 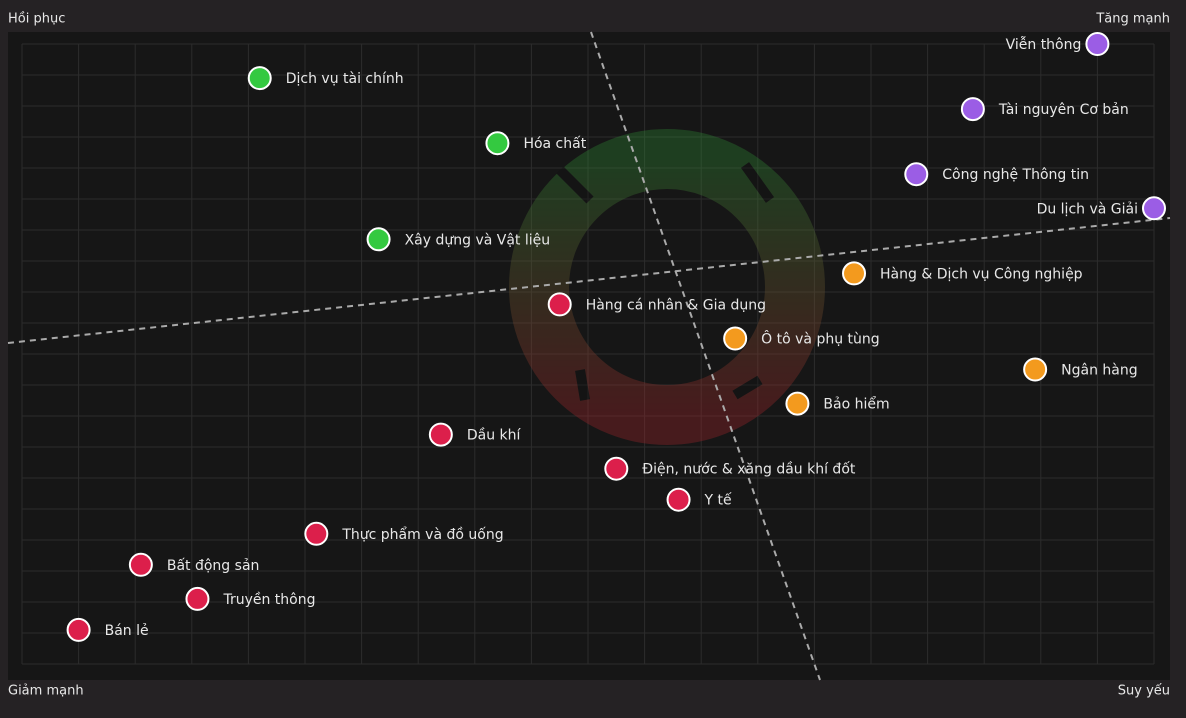 I want to click on point-label: Hàng cá nhân & Gia dụng, so click(x=676, y=305).